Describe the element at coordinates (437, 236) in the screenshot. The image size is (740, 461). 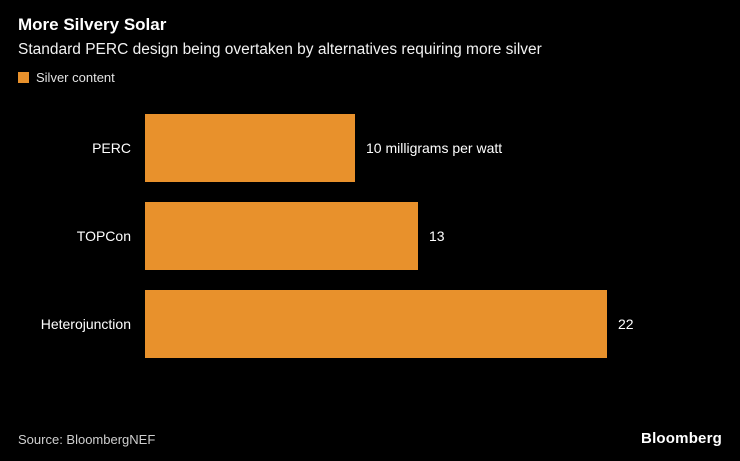
I see `value-label: 13` at that location.